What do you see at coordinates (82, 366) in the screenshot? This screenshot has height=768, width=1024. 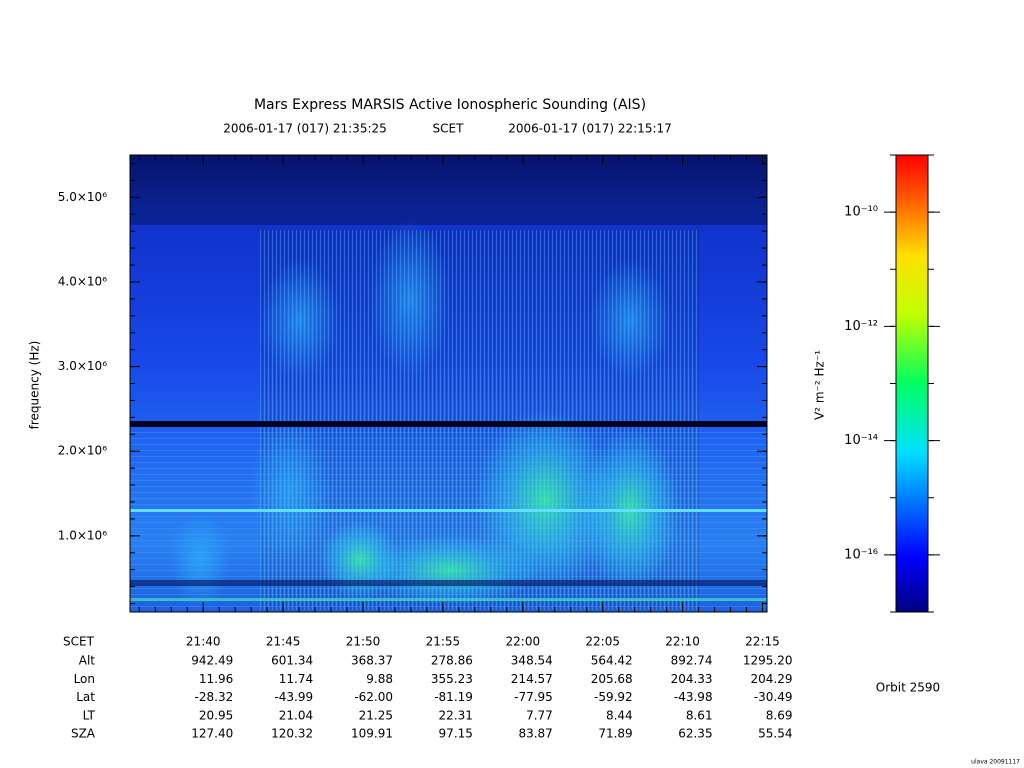 I see `y-tick-label: 3.0×10⁶` at bounding box center [82, 366].